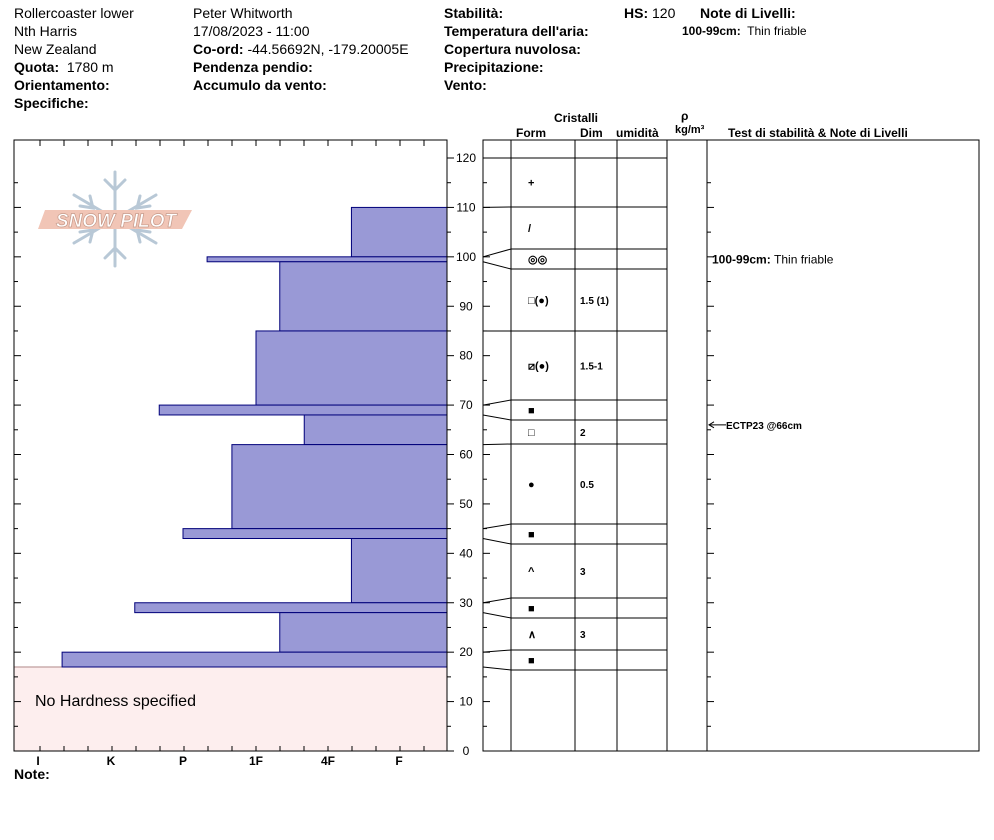 The image size is (994, 840). I want to click on hardness-tick-label: I, so click(37, 761).